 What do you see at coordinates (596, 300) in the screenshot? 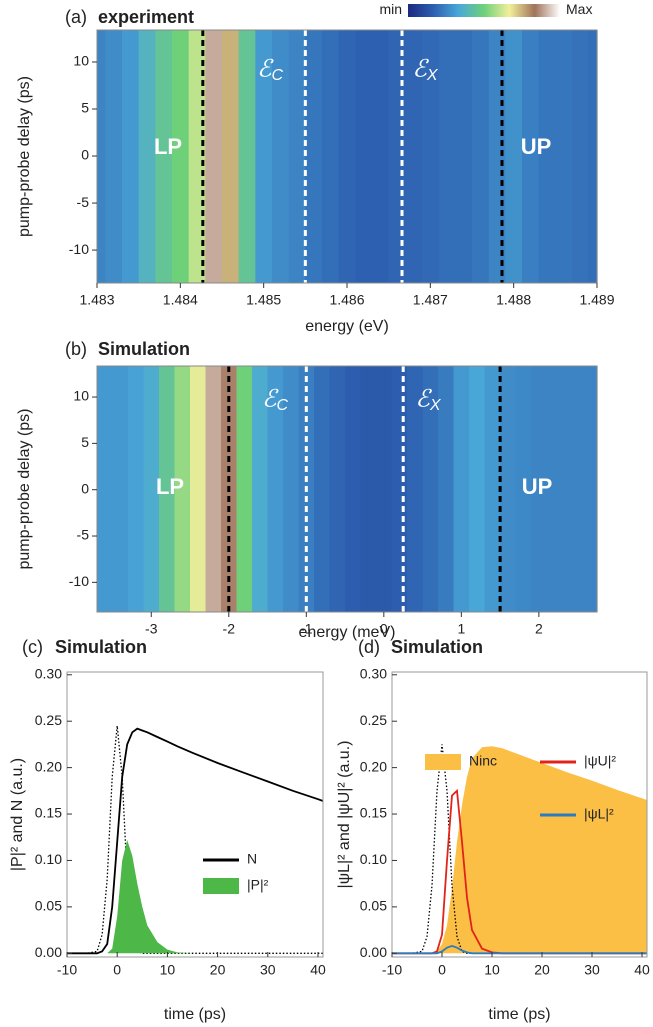
I see `x-tick-label: 1.489` at bounding box center [596, 300].